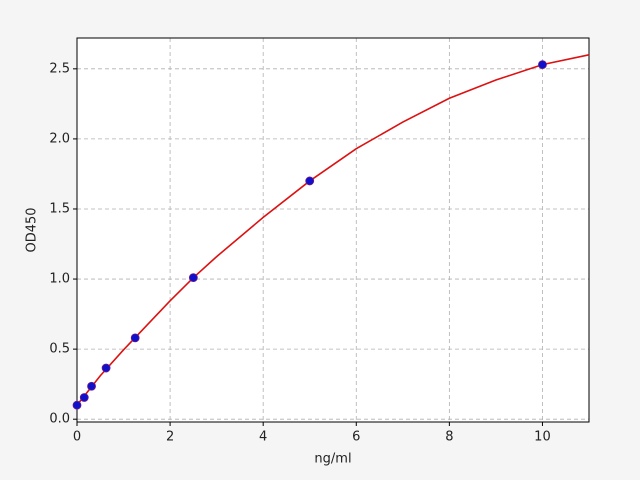 The height and width of the screenshot is (480, 640). Describe the element at coordinates (77, 437) in the screenshot. I see `x-tick-label: 0` at that location.